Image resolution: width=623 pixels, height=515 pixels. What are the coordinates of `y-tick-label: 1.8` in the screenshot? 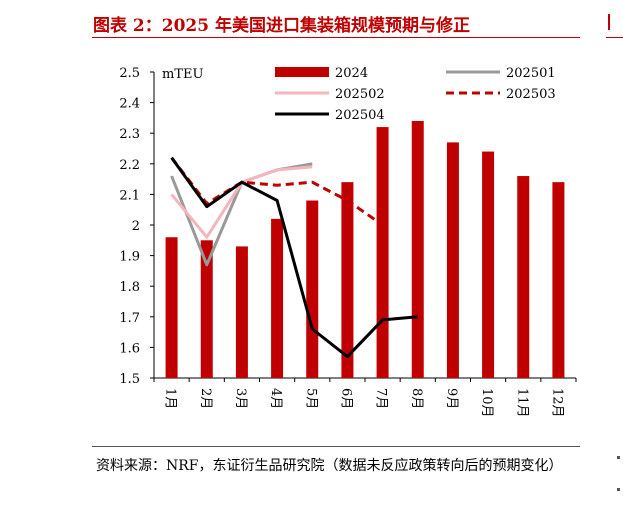 It's located at (129, 287).